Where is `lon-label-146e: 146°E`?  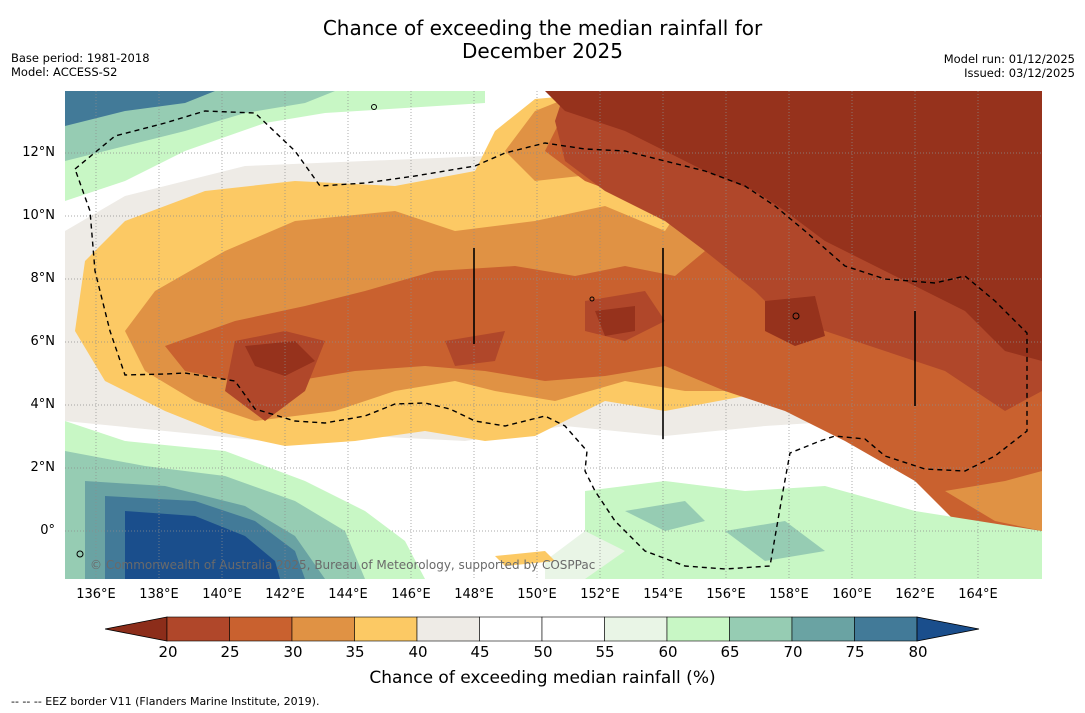
lon-label-146e: 146°E is located at coordinates (411, 594).